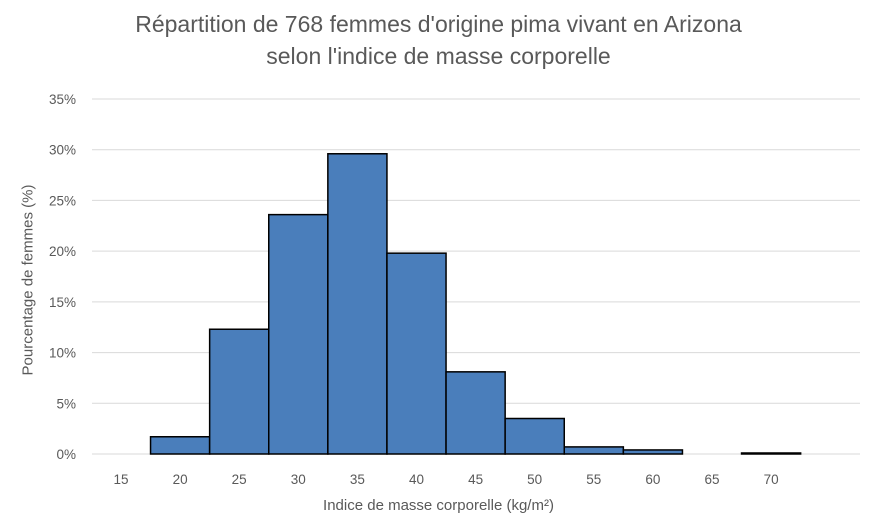  What do you see at coordinates (534, 479) in the screenshot?
I see `x-tick-label: 50` at bounding box center [534, 479].